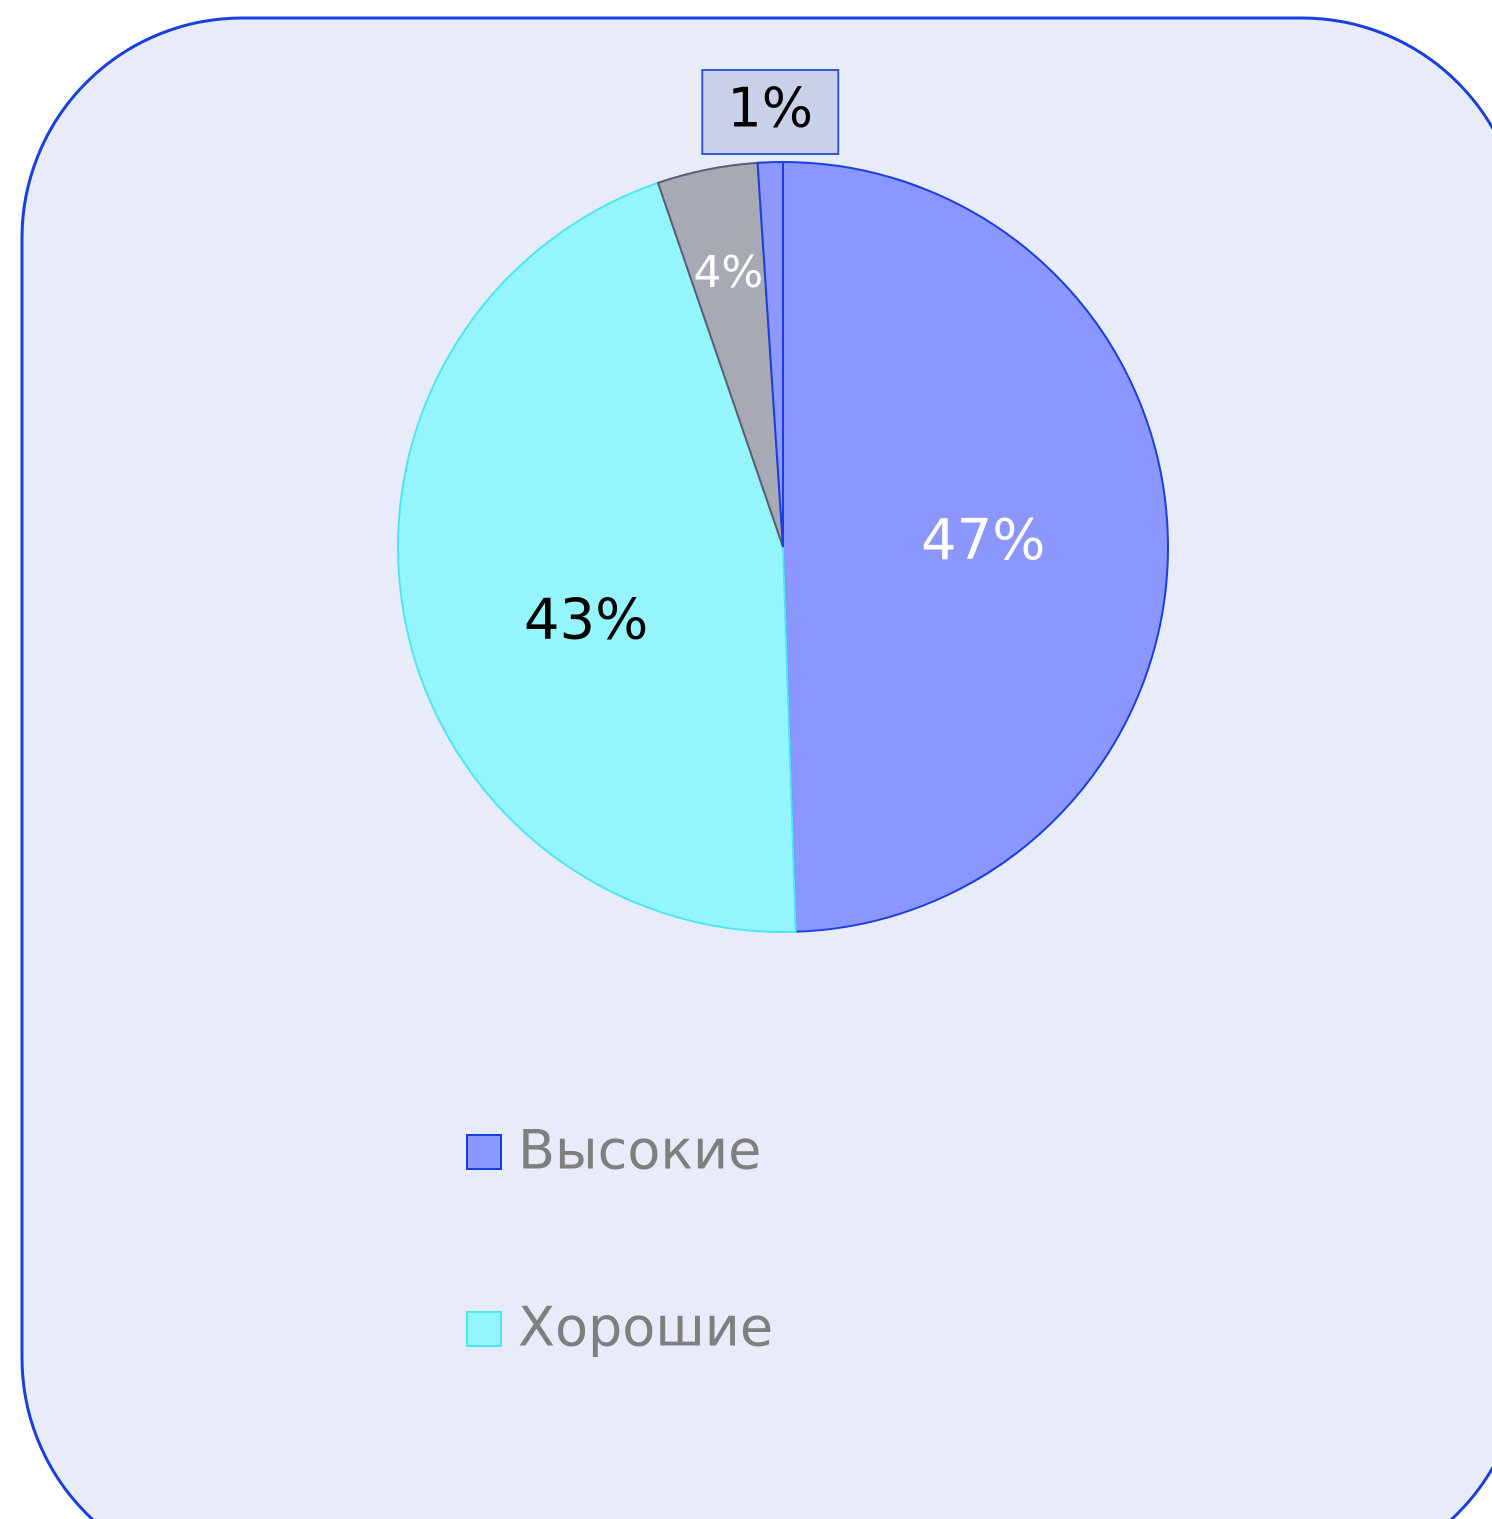 This screenshot has width=1492, height=1519. Describe the element at coordinates (728, 272) in the screenshot. I see `data-label: 4%` at that location.